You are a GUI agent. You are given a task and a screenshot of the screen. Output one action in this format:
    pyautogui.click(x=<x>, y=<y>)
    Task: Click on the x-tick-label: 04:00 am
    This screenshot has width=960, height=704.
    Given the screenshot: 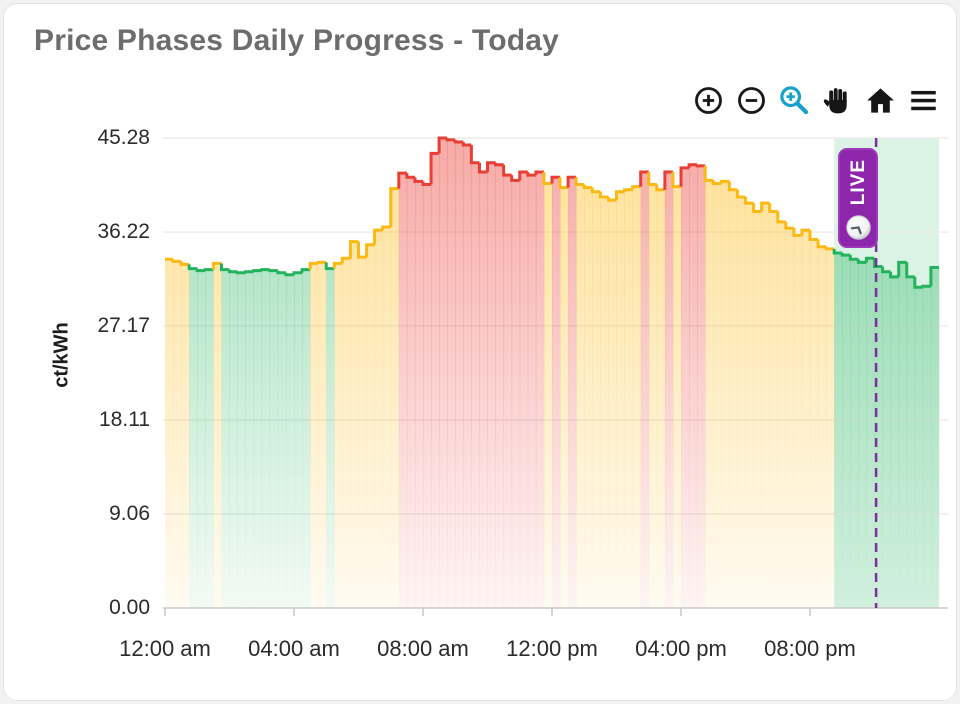 What is the action you would take?
    pyautogui.click(x=294, y=648)
    